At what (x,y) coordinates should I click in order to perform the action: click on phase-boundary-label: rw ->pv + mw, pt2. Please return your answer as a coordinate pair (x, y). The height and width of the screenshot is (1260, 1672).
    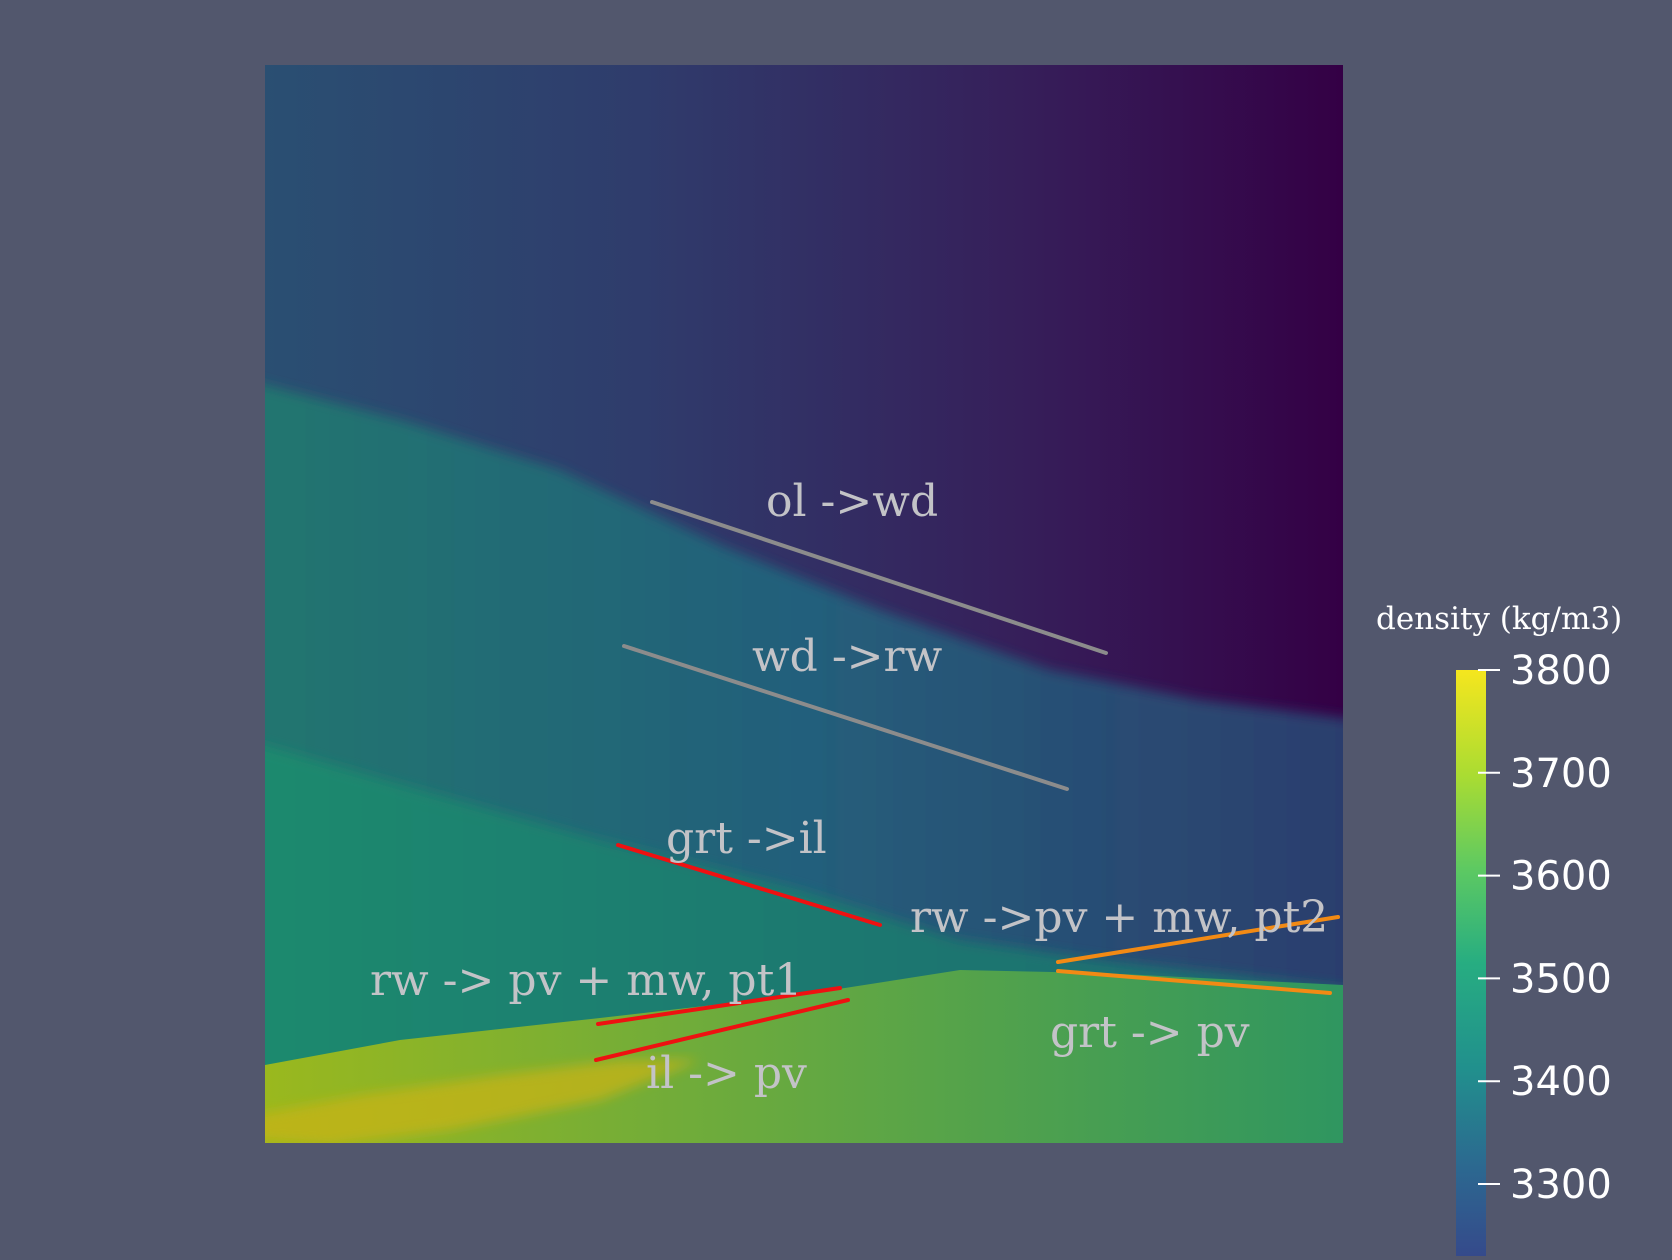
    Looking at the image, I should click on (1119, 917).